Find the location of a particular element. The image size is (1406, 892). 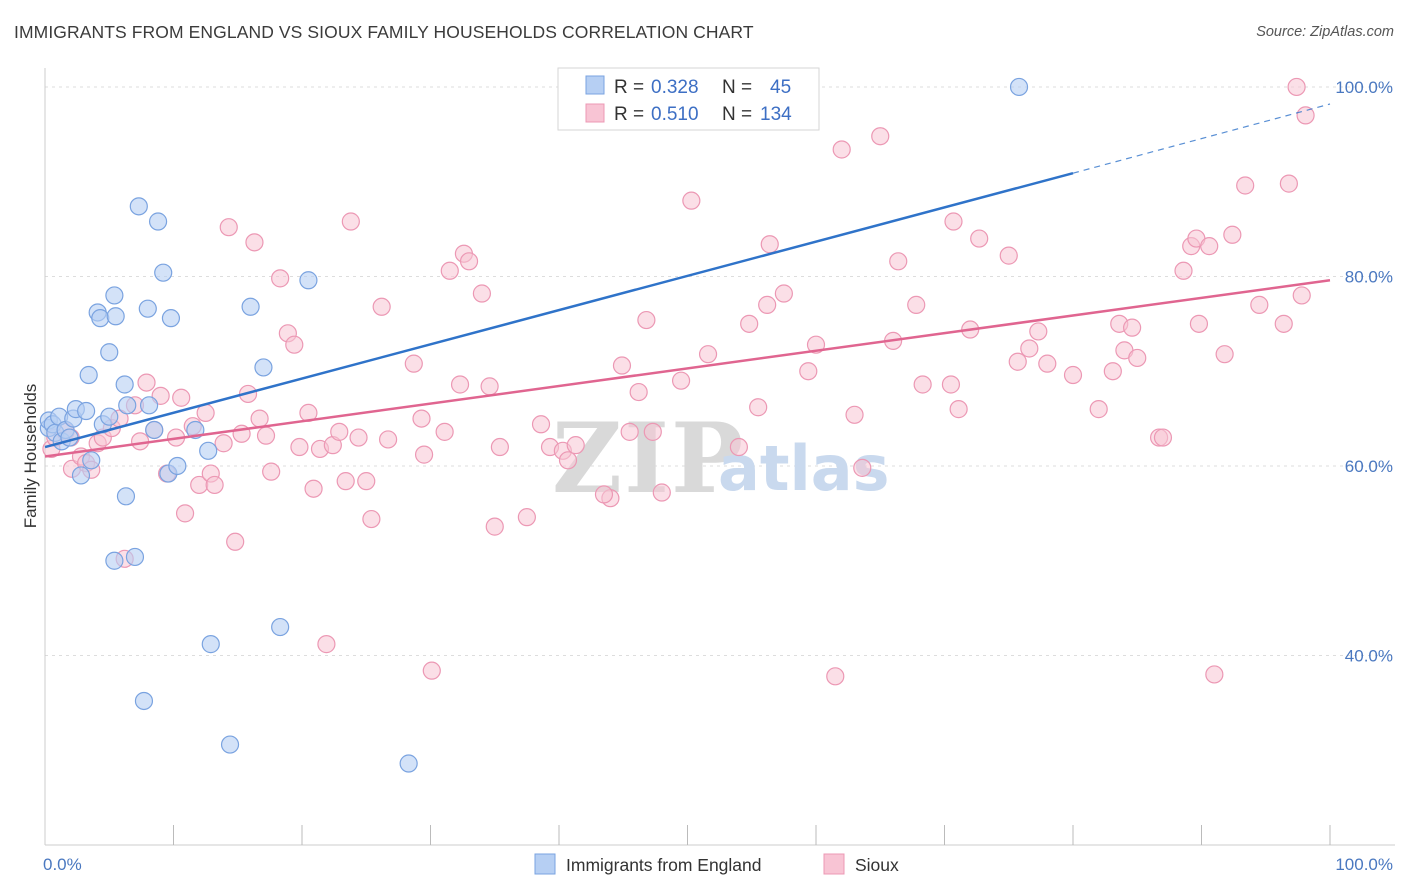

source-label: Source: ZipAtlas.com is located at coordinates (1325, 32).